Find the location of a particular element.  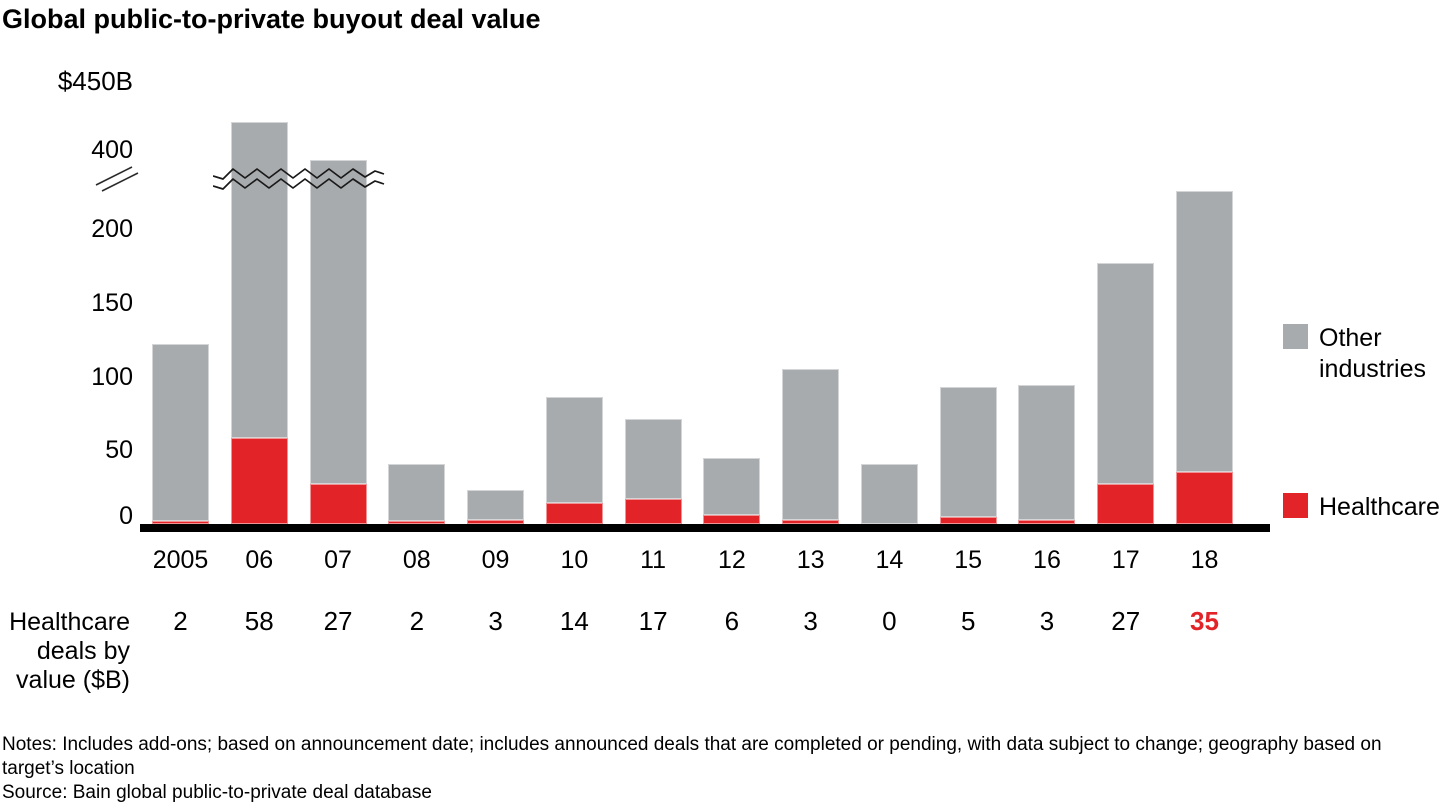

x-axis-label-13: 13 is located at coordinates (810, 560).